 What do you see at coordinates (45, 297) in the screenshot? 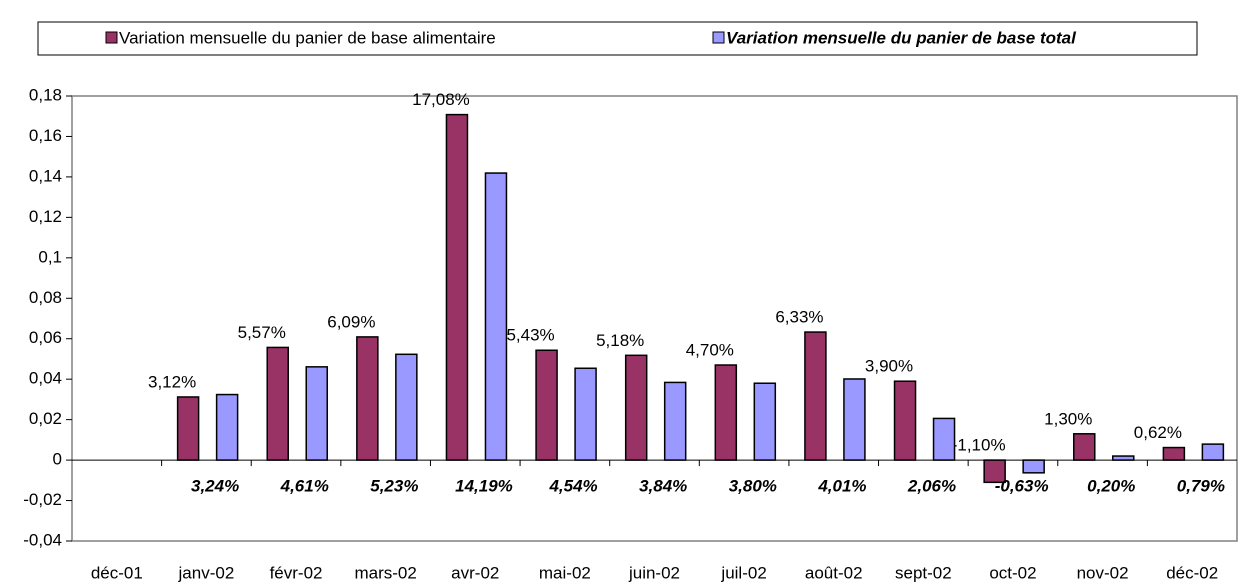
I see `y-tick-label: 0,08` at bounding box center [45, 297].